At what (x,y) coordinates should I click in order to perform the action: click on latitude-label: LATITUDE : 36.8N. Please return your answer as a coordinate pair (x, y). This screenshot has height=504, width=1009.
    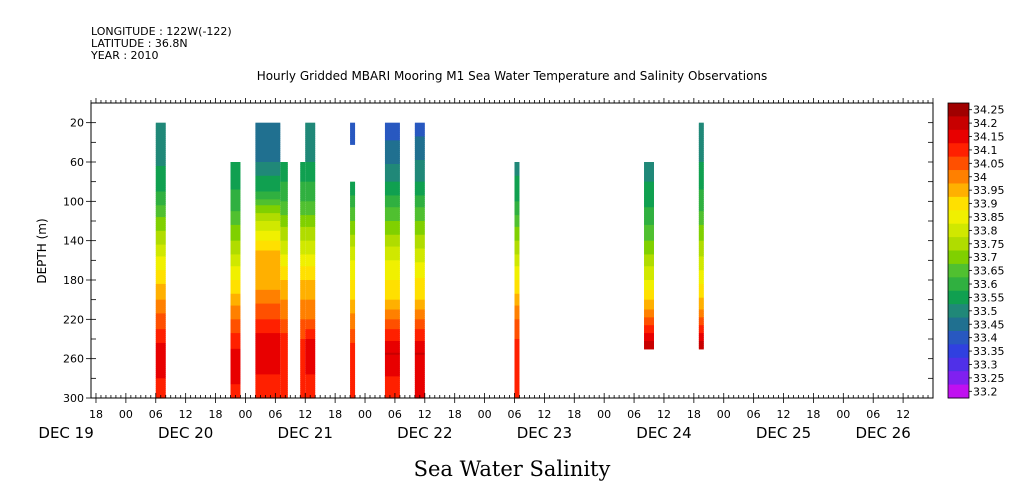
    Looking at the image, I should click on (139, 43).